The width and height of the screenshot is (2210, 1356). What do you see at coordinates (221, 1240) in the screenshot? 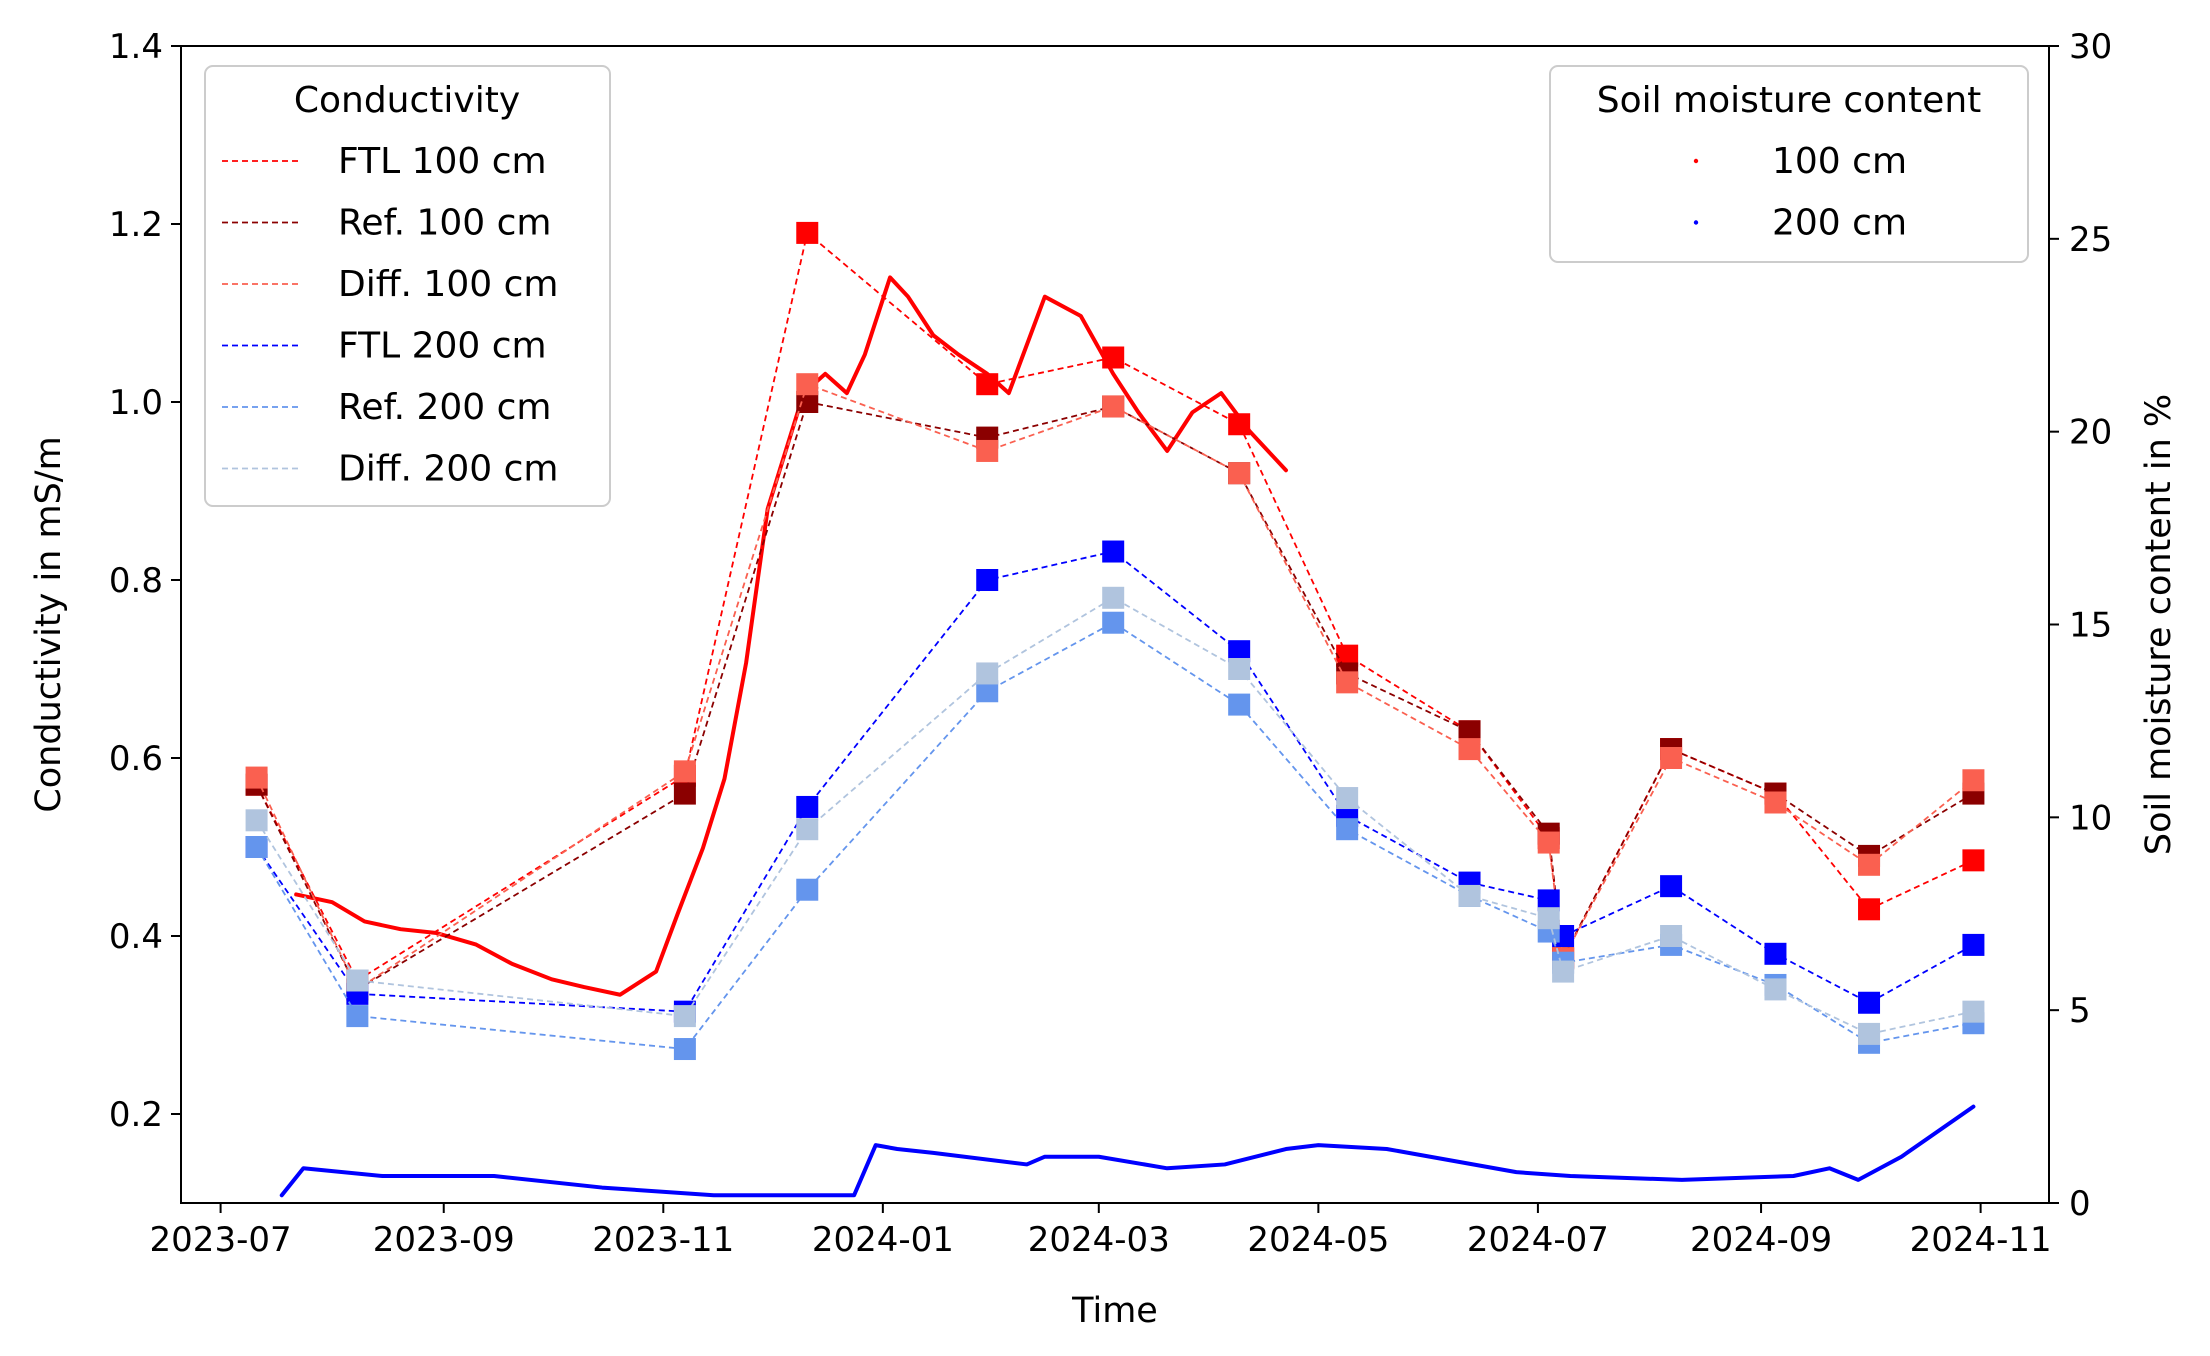
I see `x-tick-label: 2023-07` at bounding box center [221, 1240].